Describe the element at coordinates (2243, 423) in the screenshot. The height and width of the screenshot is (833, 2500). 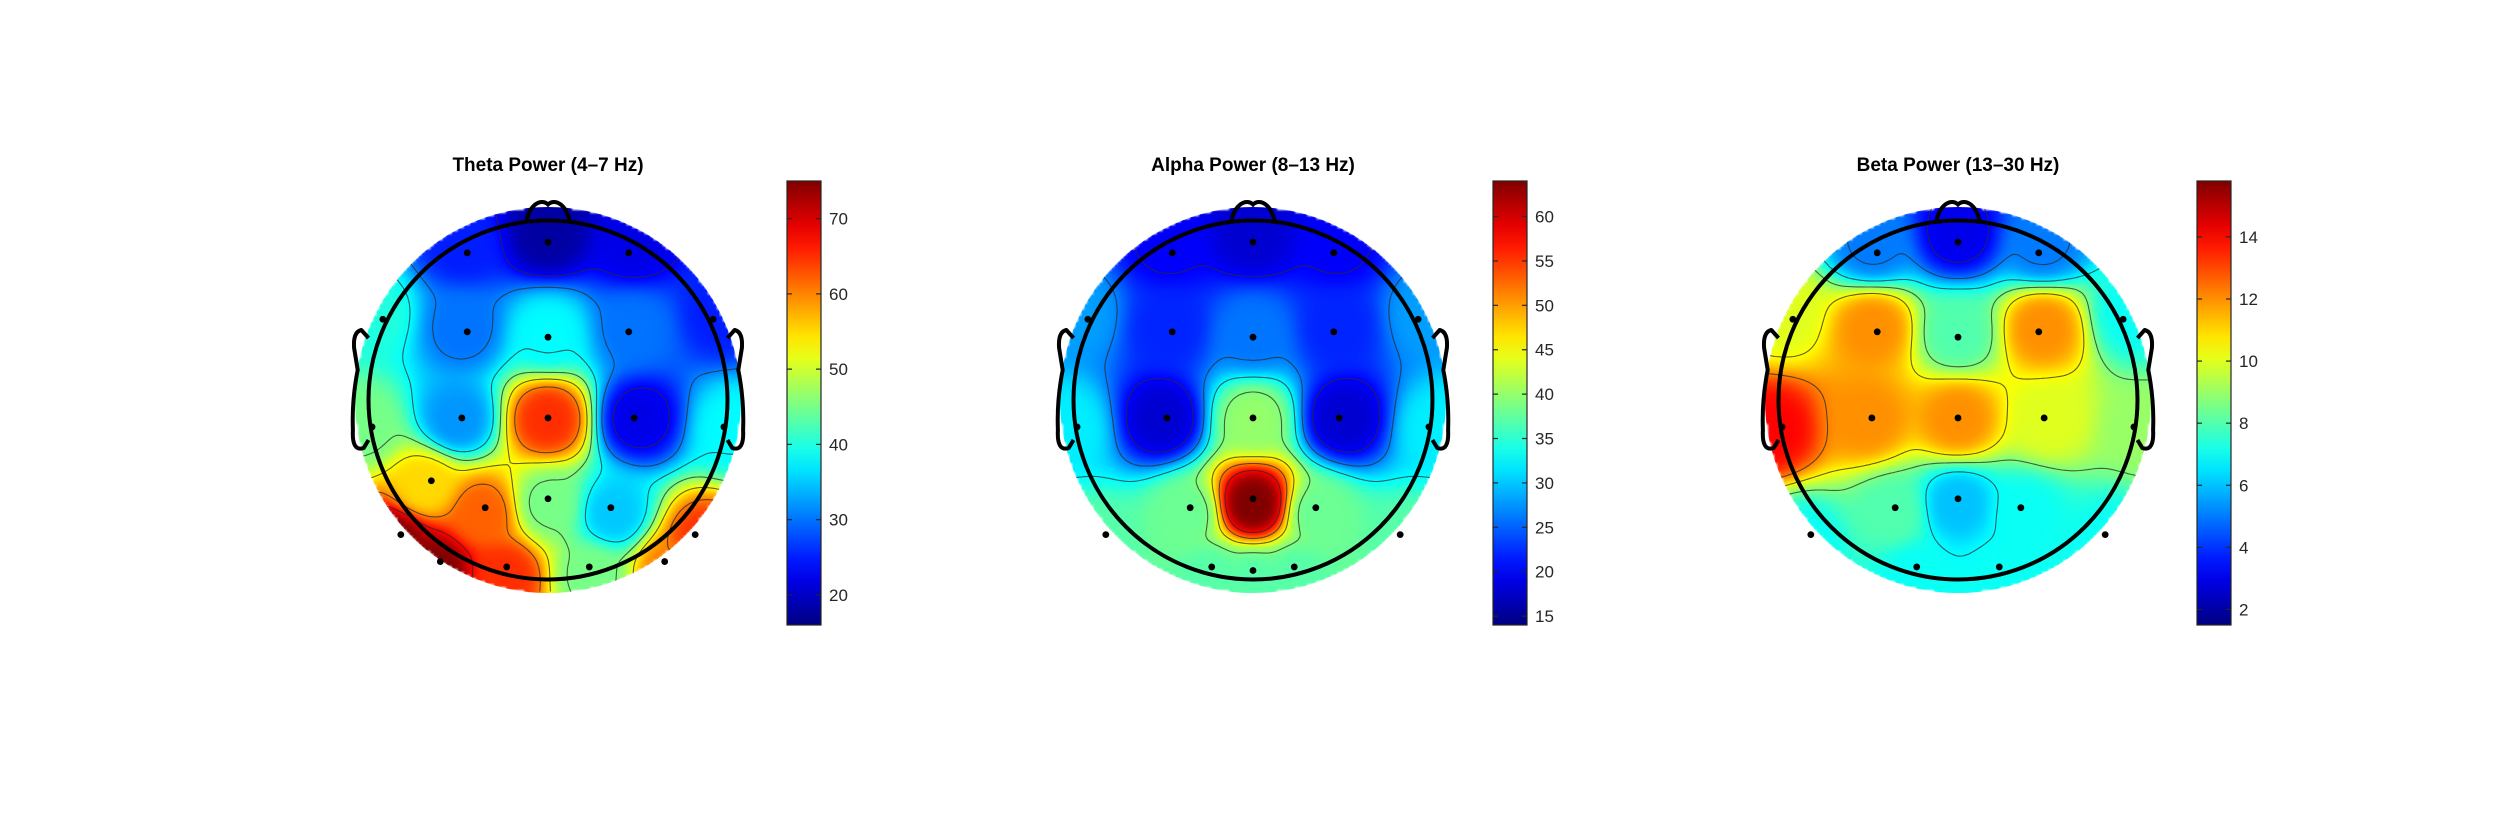
I see `colorbar-tick-label: 8` at that location.